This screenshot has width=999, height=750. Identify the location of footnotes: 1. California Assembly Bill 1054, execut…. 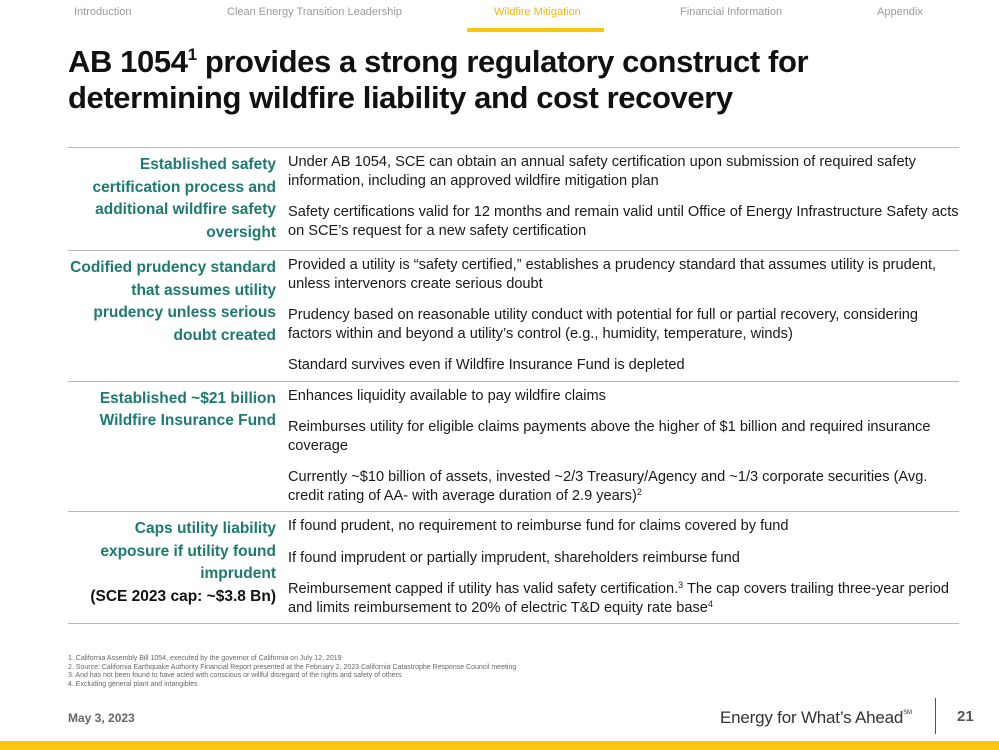
(418, 672).